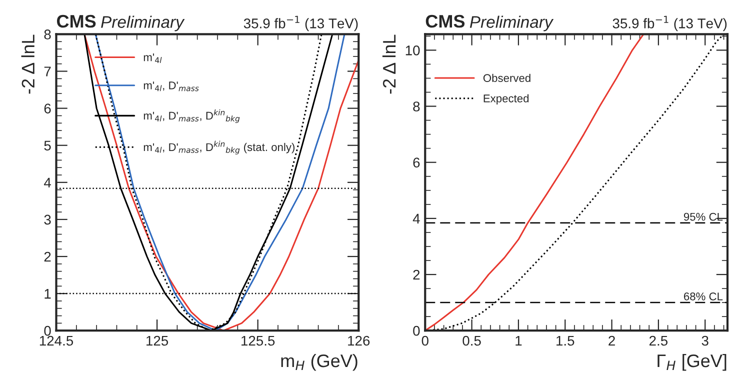  Describe the element at coordinates (258, 341) in the screenshot. I see `x-tick-label: 125.5` at that location.